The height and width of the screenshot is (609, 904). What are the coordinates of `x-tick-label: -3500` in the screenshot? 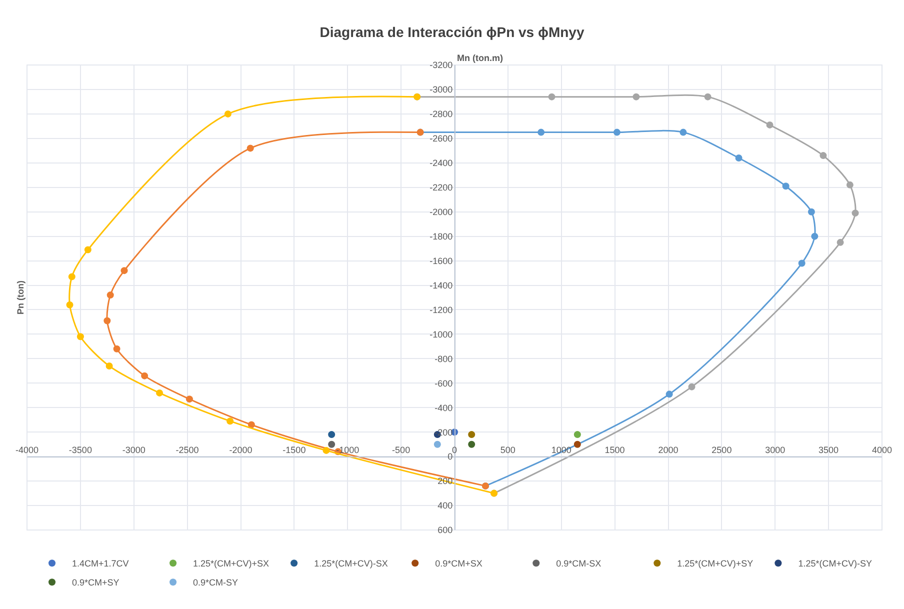 It's located at (80, 449).